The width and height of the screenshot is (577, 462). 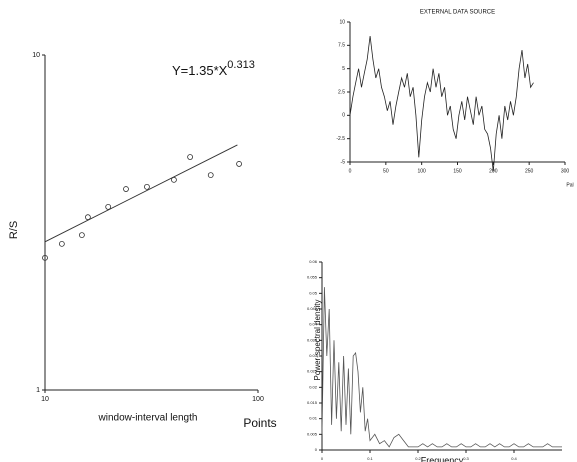 What do you see at coordinates (457, 13) in the screenshot?
I see `chart-title: EXTERNAL DATA SOURCE` at bounding box center [457, 13].